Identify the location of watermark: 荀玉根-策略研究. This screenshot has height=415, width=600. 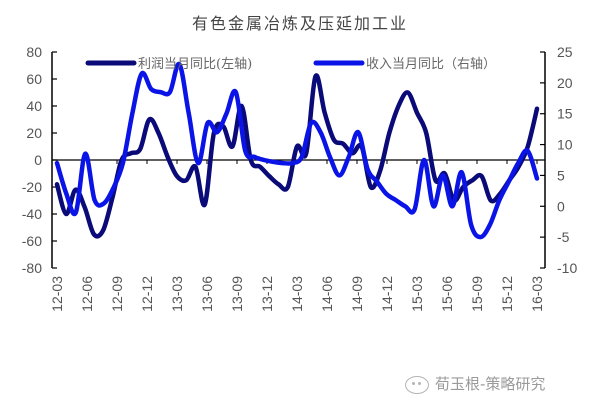
(475, 383).